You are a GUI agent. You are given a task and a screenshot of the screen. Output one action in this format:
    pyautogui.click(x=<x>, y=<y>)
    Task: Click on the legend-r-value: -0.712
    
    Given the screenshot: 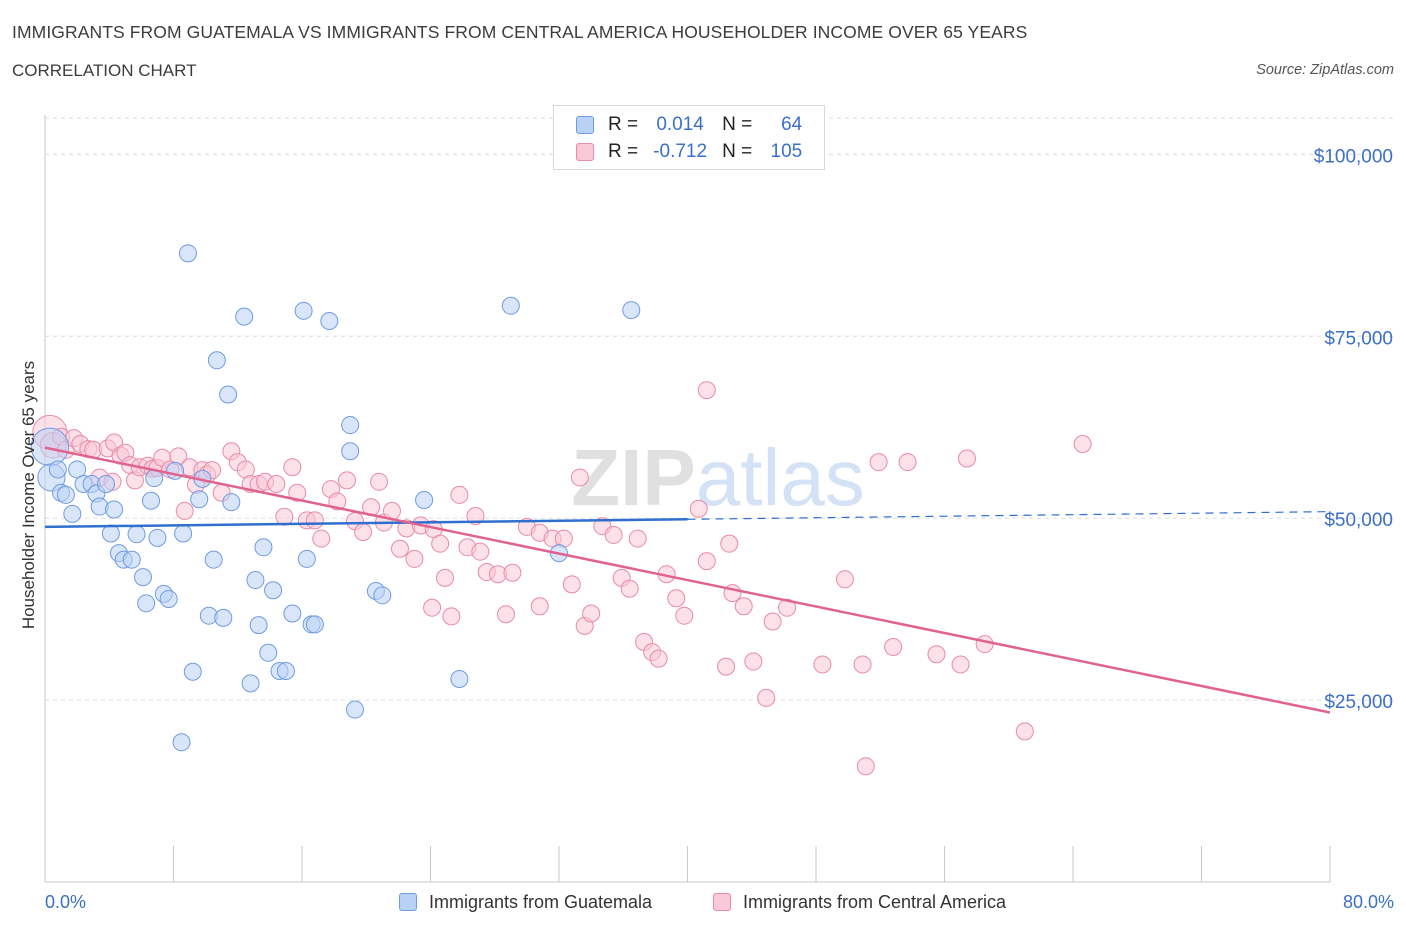 What is the action you would take?
    pyautogui.click(x=680, y=151)
    